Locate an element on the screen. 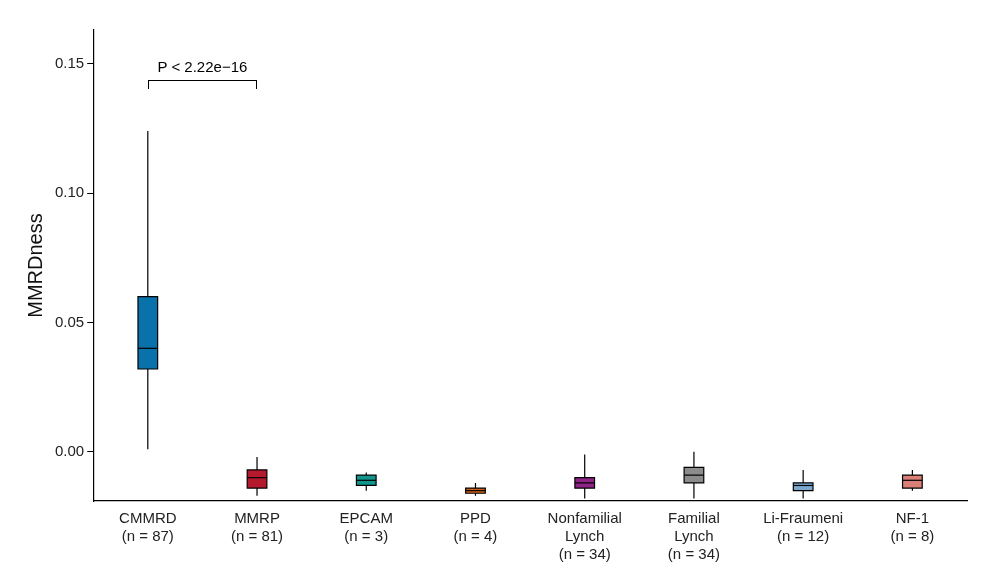 This screenshot has width=1007, height=577. x-tick-label: Nonfamilial Lynch (n = 34) is located at coordinates (584, 536).